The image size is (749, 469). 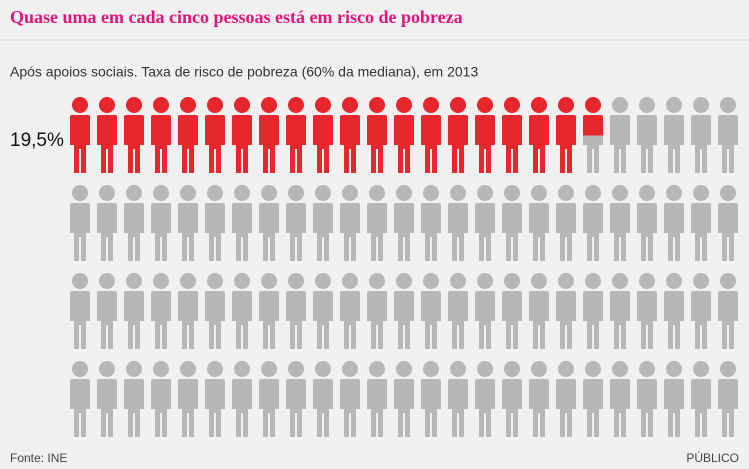 I want to click on source: Fonte: INE, so click(x=38, y=458).